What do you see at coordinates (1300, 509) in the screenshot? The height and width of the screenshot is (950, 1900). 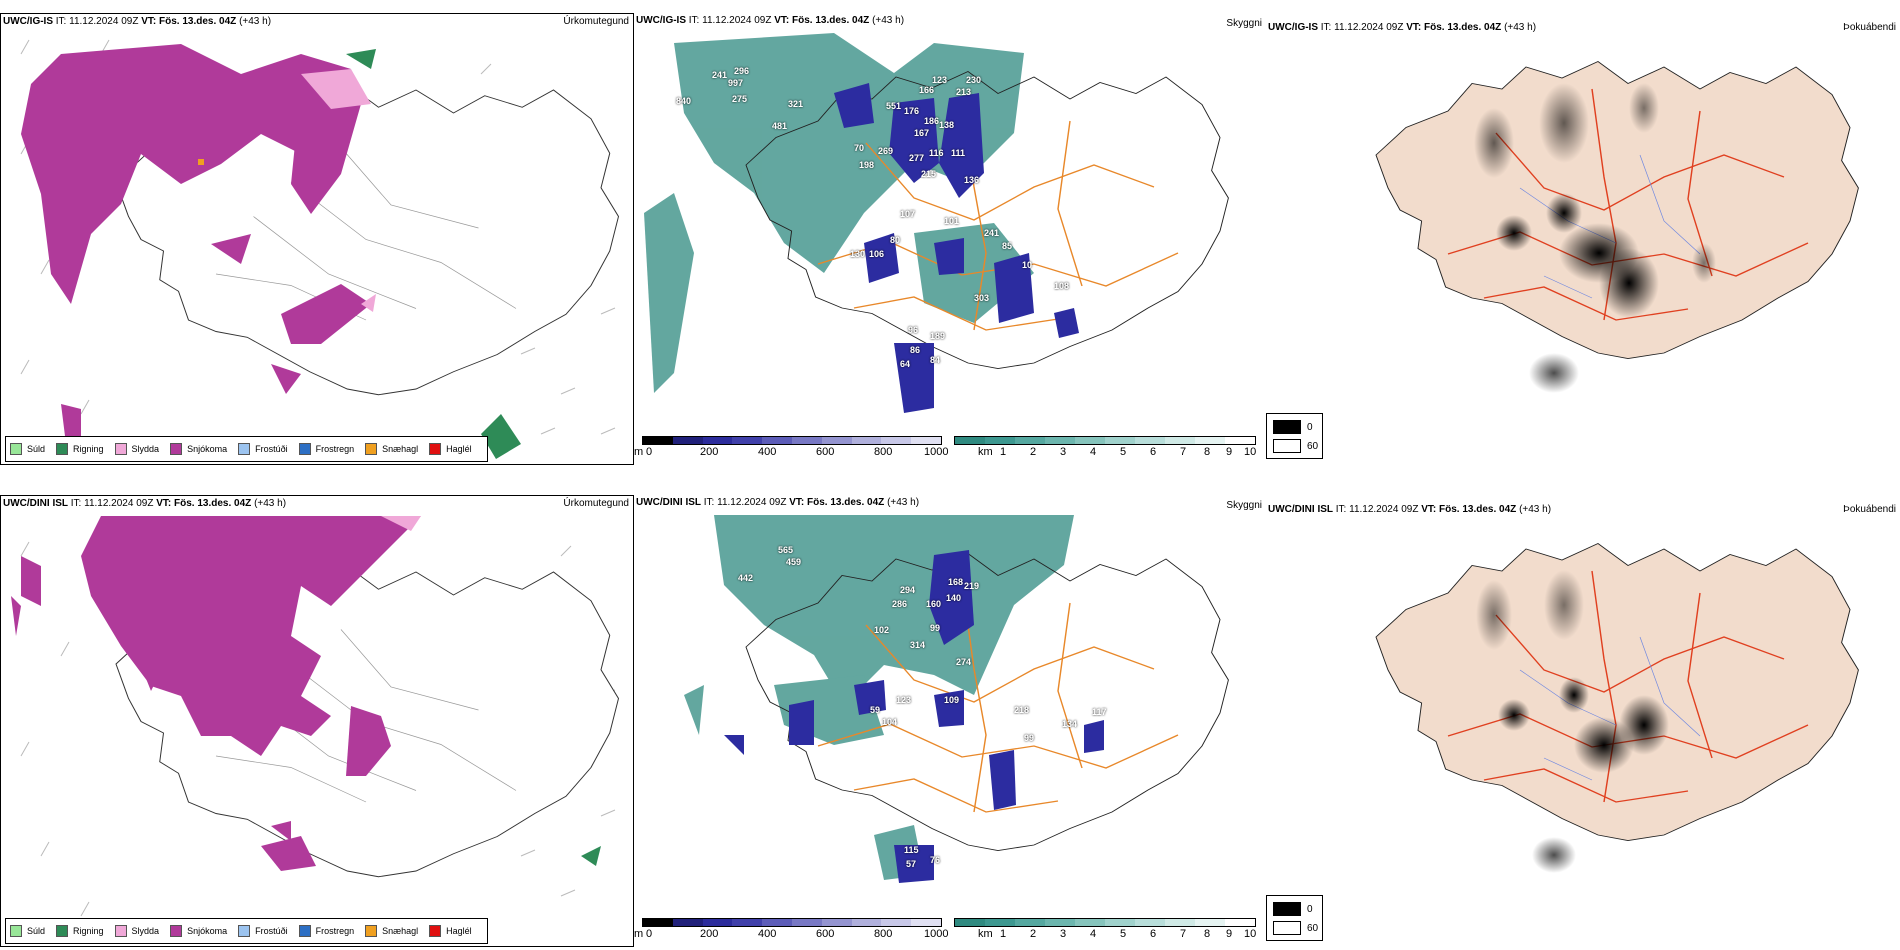 I see `model-name: UWC/DINI ISL` at bounding box center [1300, 509].